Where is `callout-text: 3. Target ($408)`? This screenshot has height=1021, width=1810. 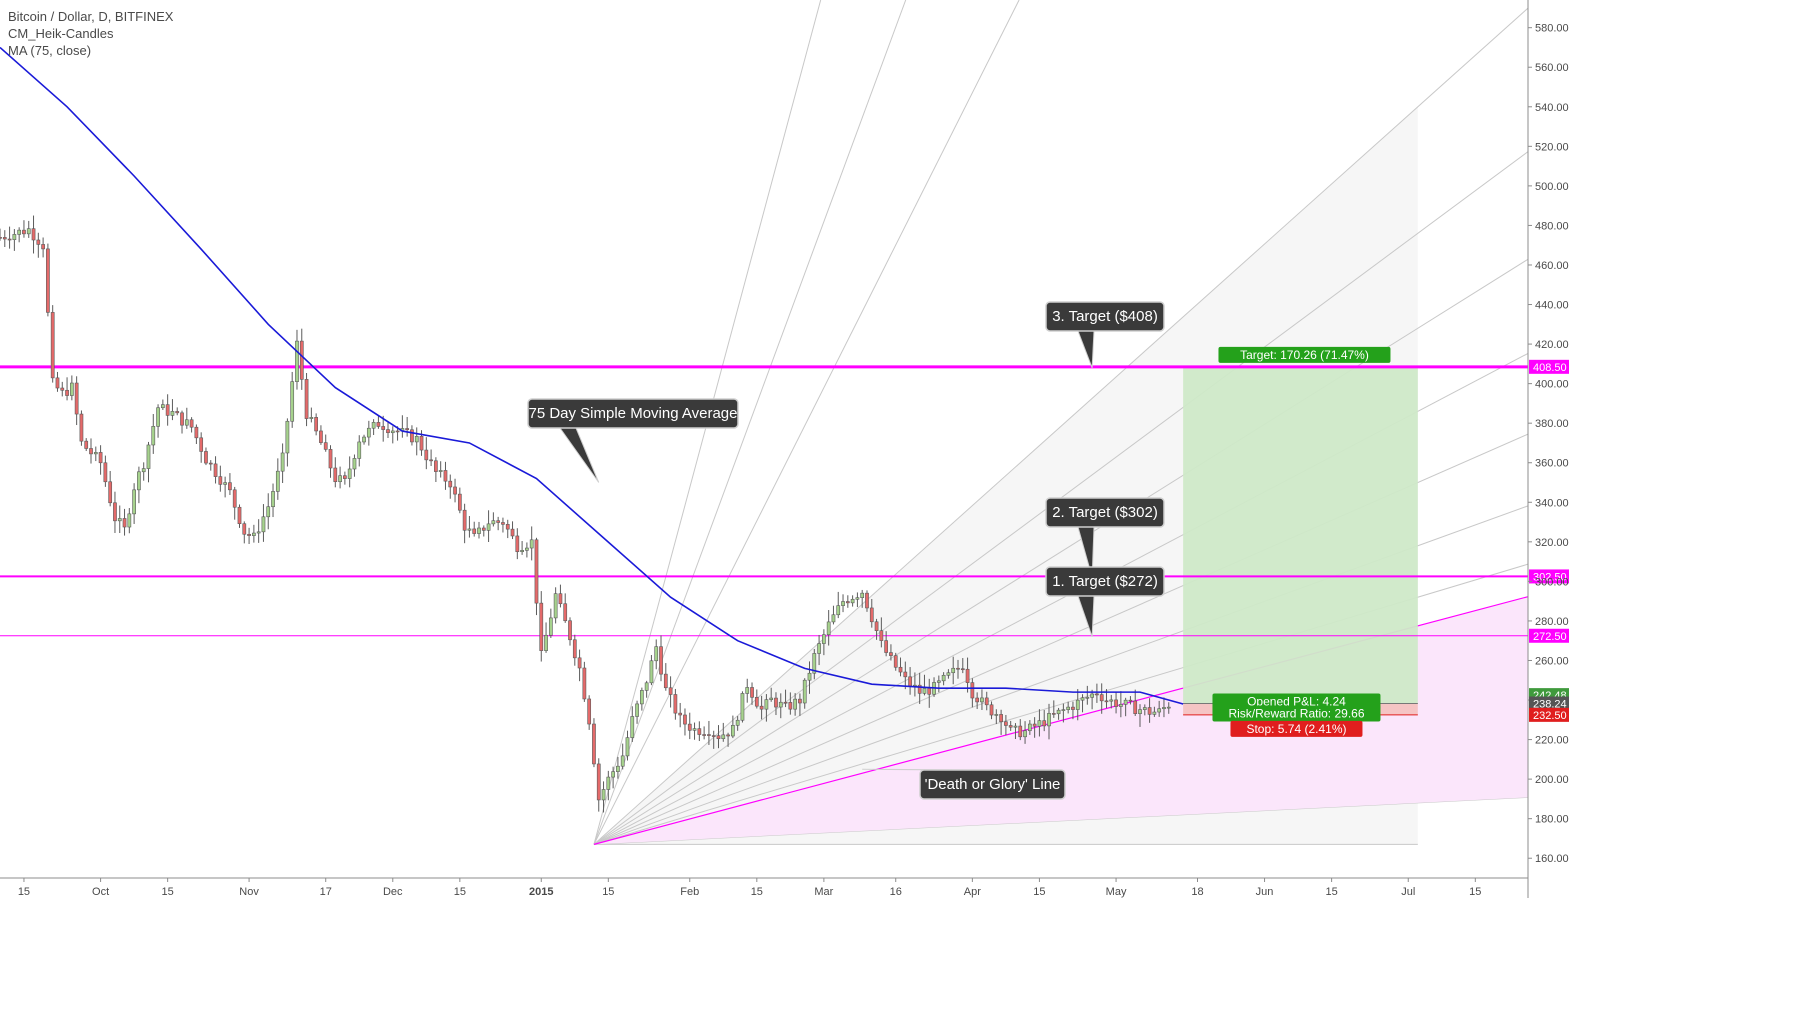 callout-text: 3. Target ($408) is located at coordinates (1105, 316).